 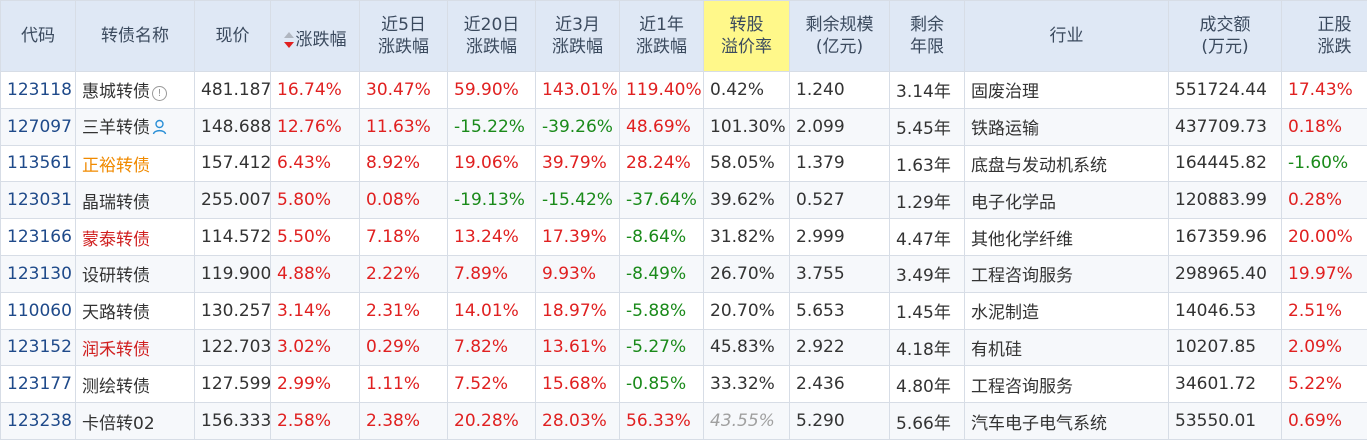 I want to click on remaining-size-cell: 2.922, so click(x=839, y=347).